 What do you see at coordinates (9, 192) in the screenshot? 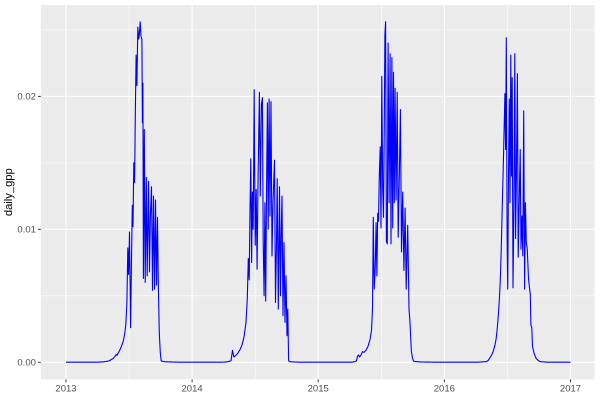
I see `svg-text: daily_gpp` at bounding box center [9, 192].